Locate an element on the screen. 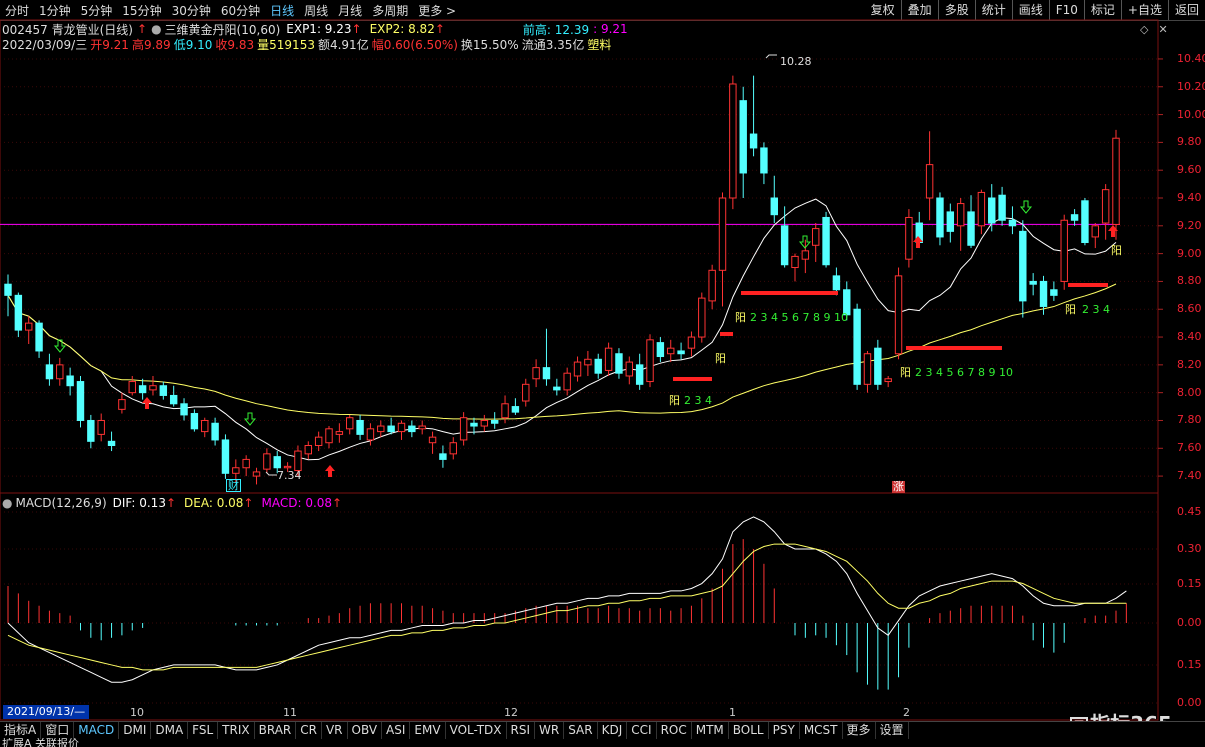  indicator-tab-1: 窗口 is located at coordinates (58, 730).